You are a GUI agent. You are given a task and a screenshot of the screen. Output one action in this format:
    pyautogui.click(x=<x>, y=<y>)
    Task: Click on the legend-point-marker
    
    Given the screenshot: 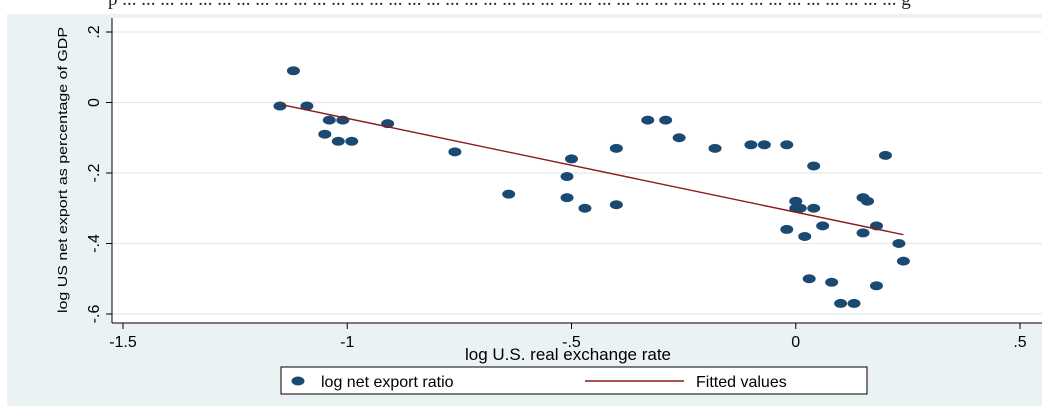 What is the action you would take?
    pyautogui.click(x=298, y=381)
    